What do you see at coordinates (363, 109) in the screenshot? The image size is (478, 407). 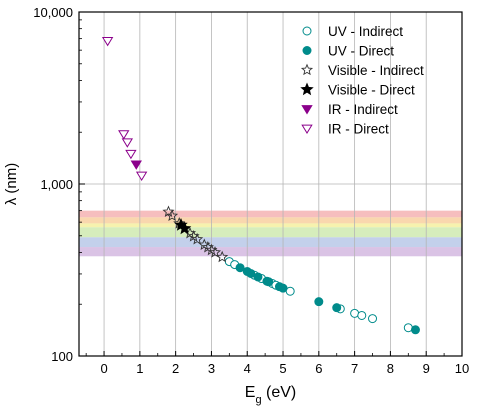 I see `legend-label: IR - Indirect` at bounding box center [363, 109].